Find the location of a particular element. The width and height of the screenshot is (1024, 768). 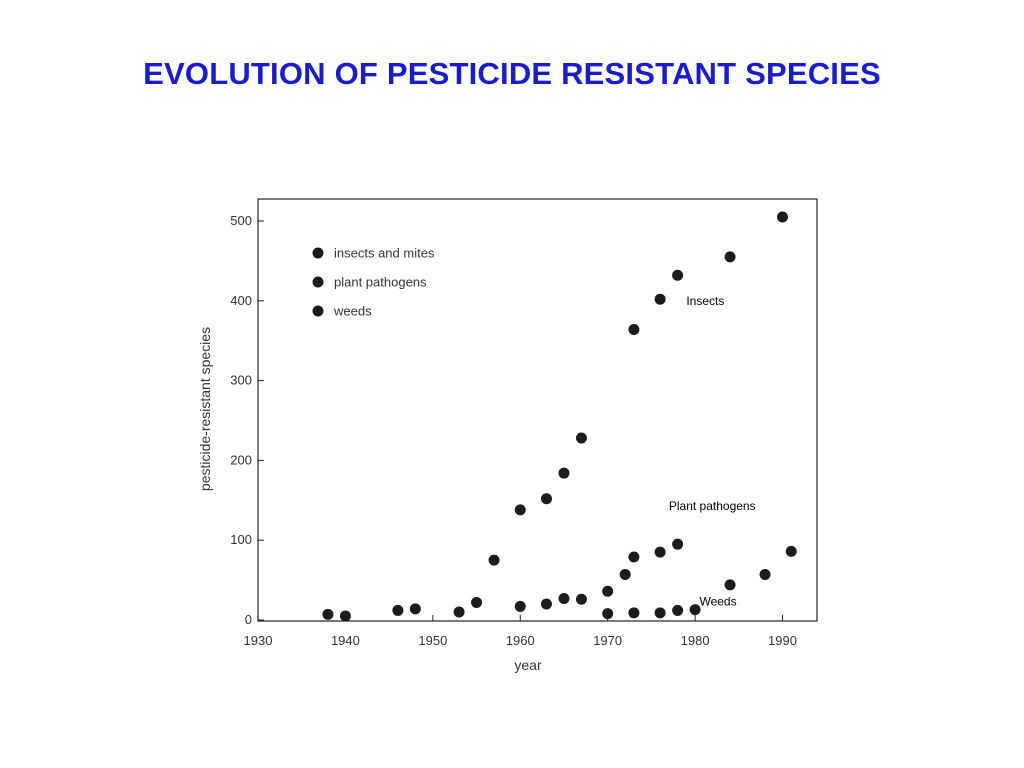

annotations: Insects Plant pathogens Weeds is located at coordinates (712, 451).